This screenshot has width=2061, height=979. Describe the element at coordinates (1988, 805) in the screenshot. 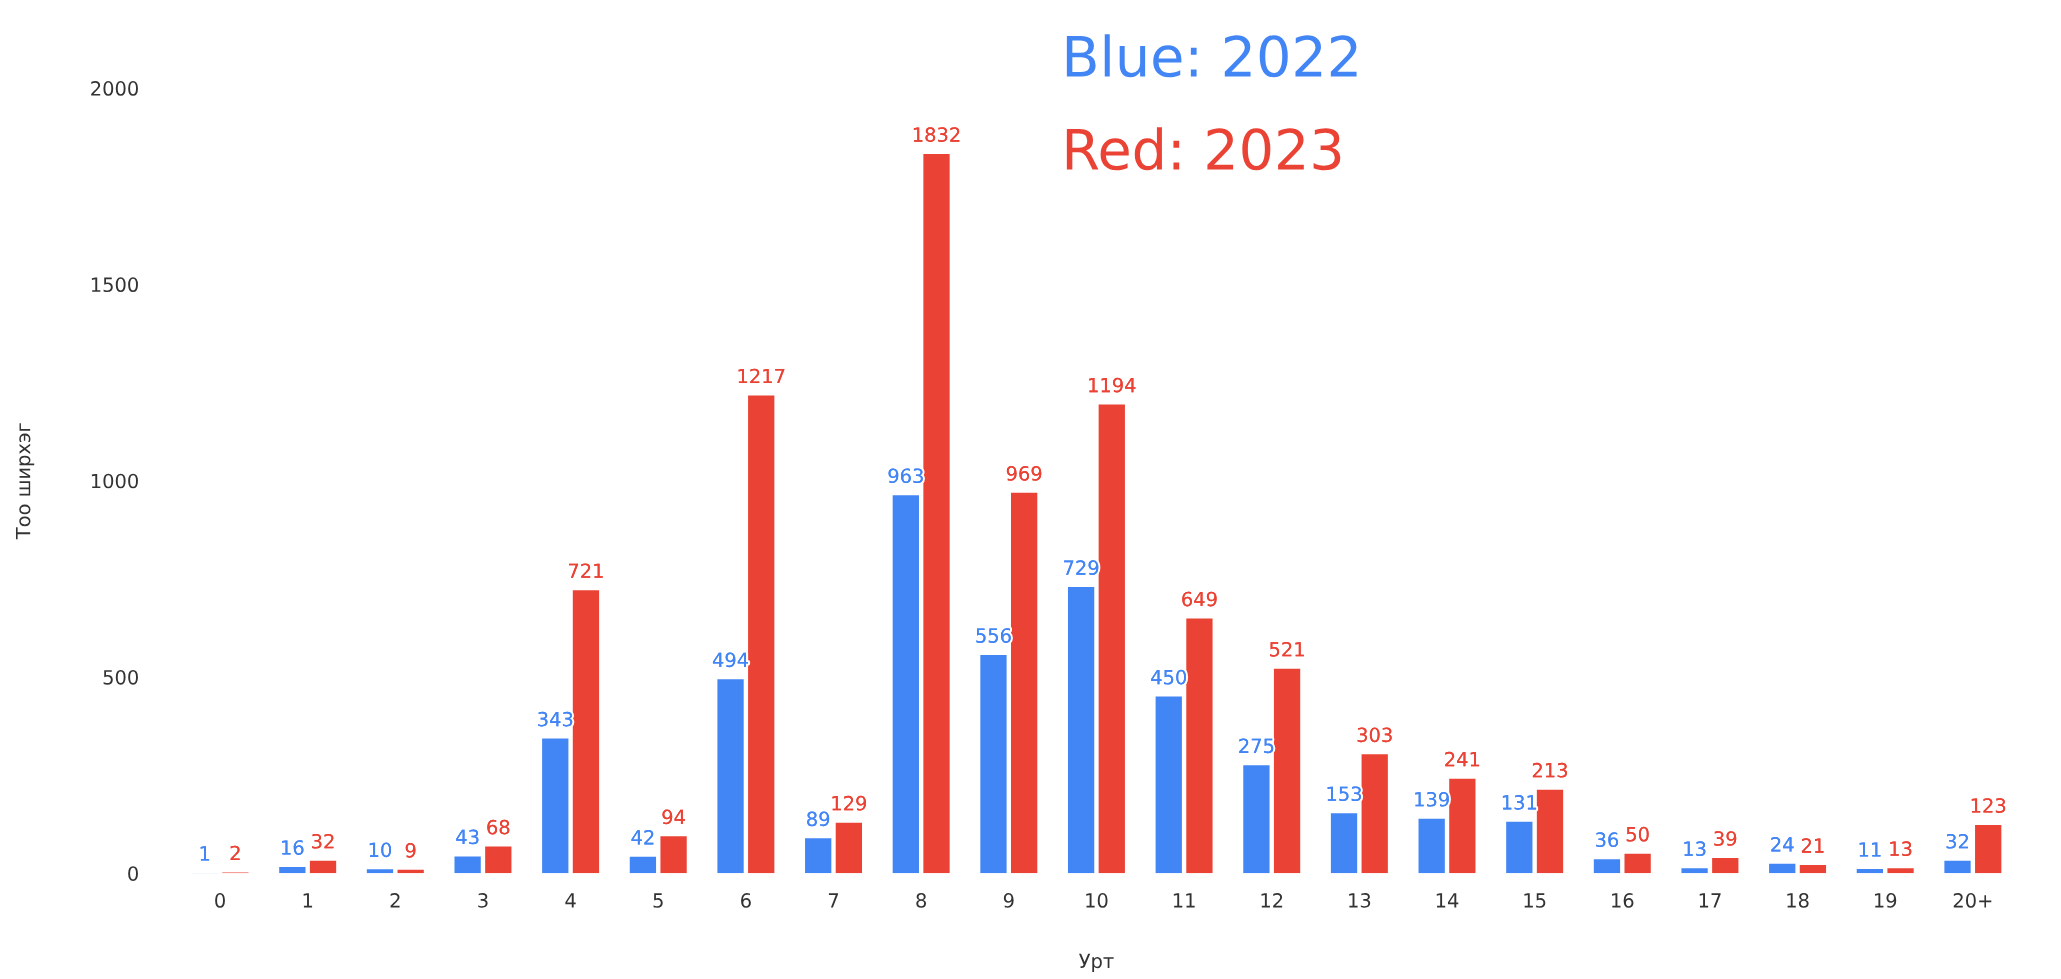

I see `data-label: 123` at that location.